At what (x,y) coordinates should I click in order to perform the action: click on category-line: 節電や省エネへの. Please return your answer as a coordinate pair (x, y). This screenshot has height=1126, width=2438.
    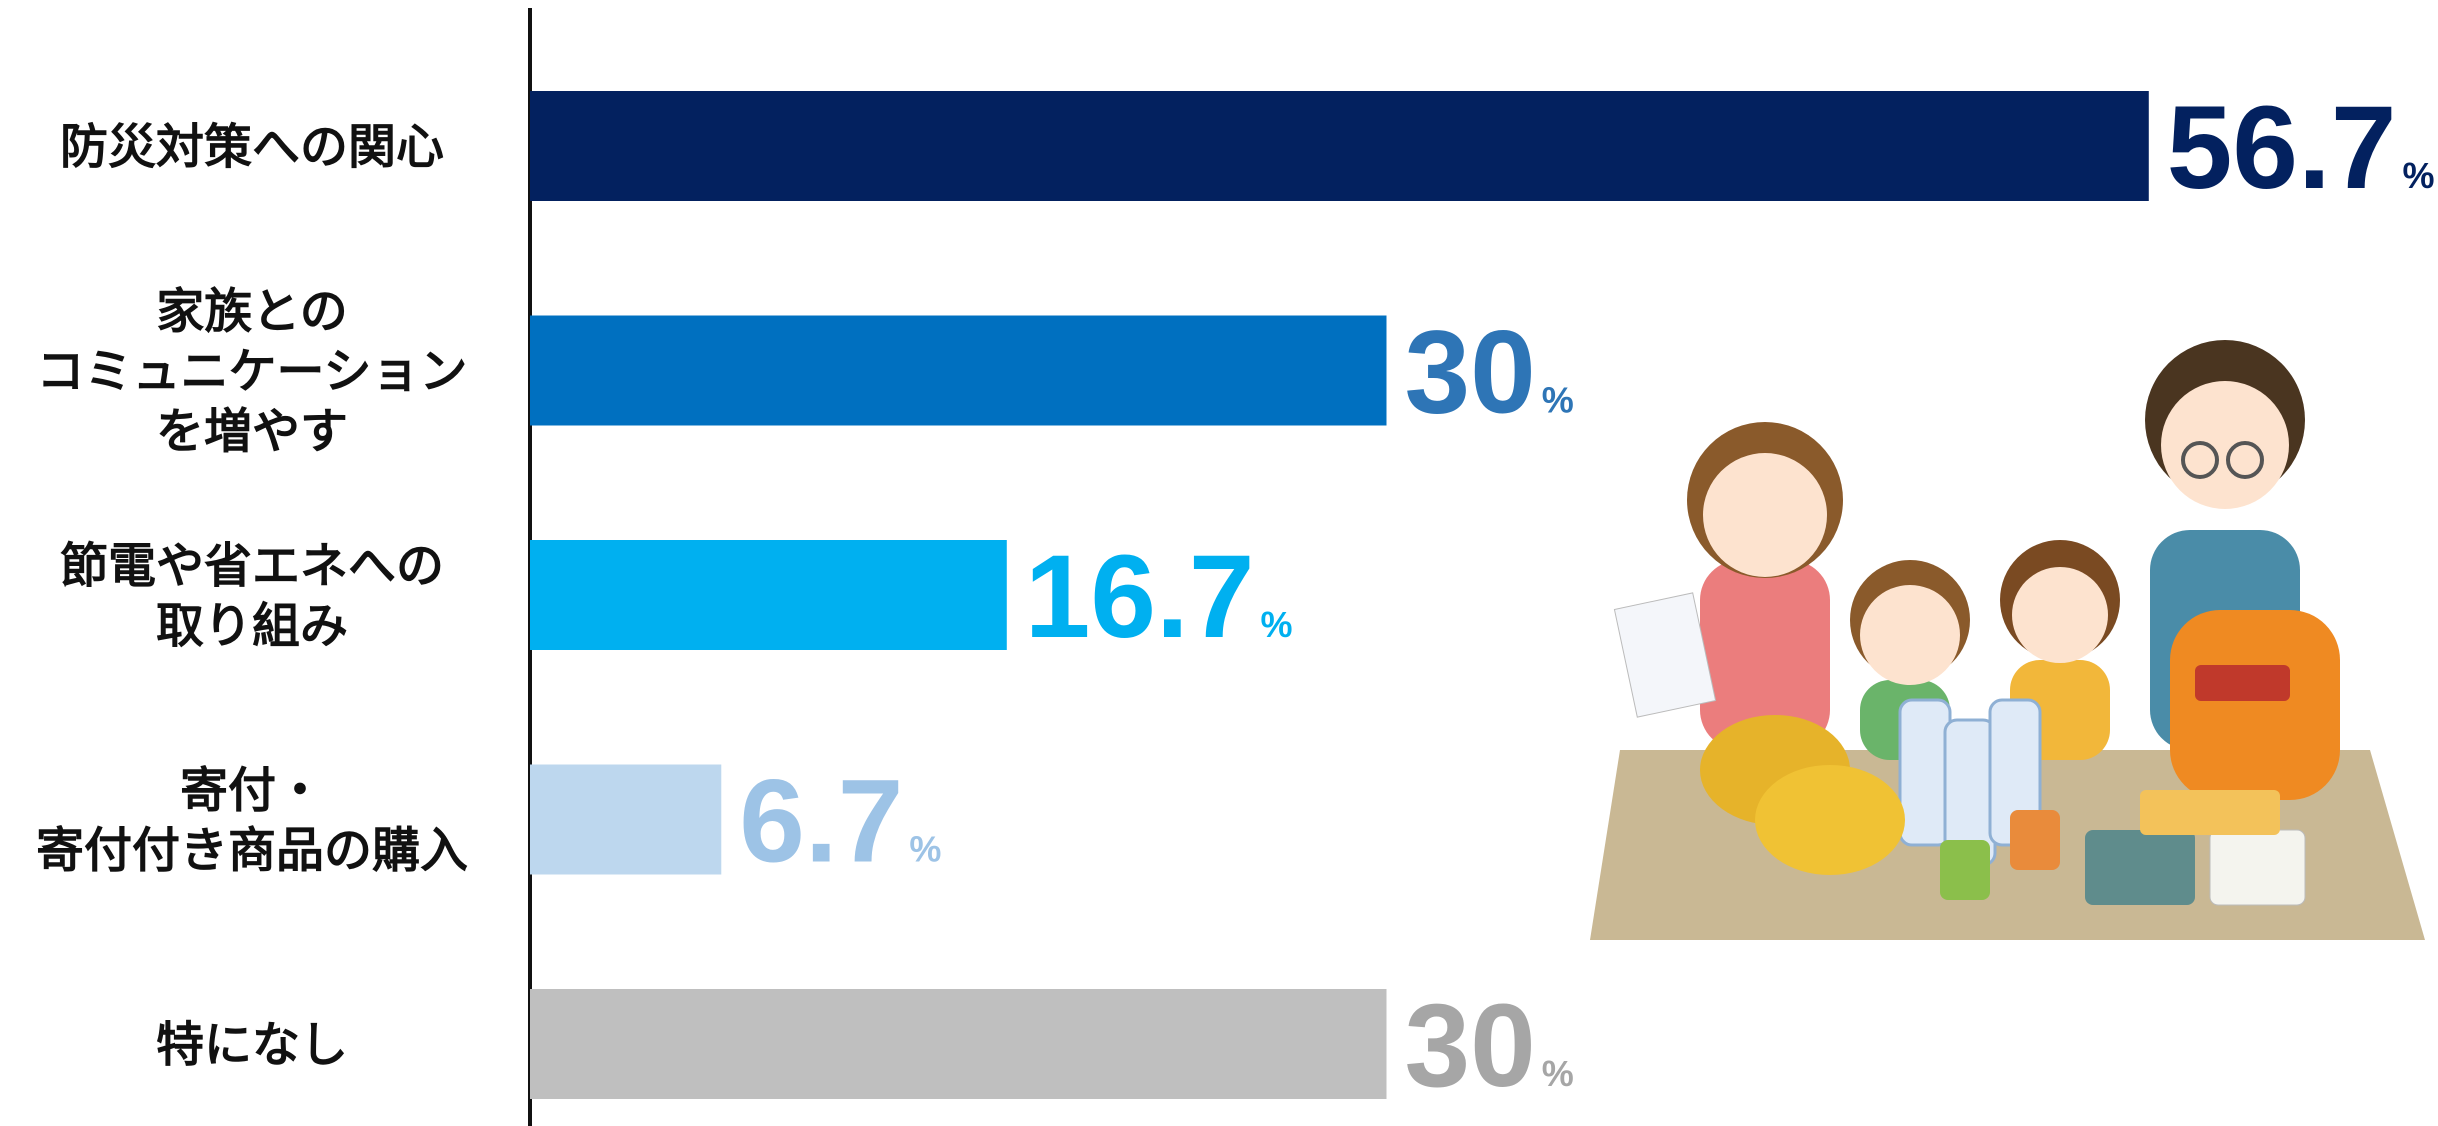
    Looking at the image, I should click on (252, 566).